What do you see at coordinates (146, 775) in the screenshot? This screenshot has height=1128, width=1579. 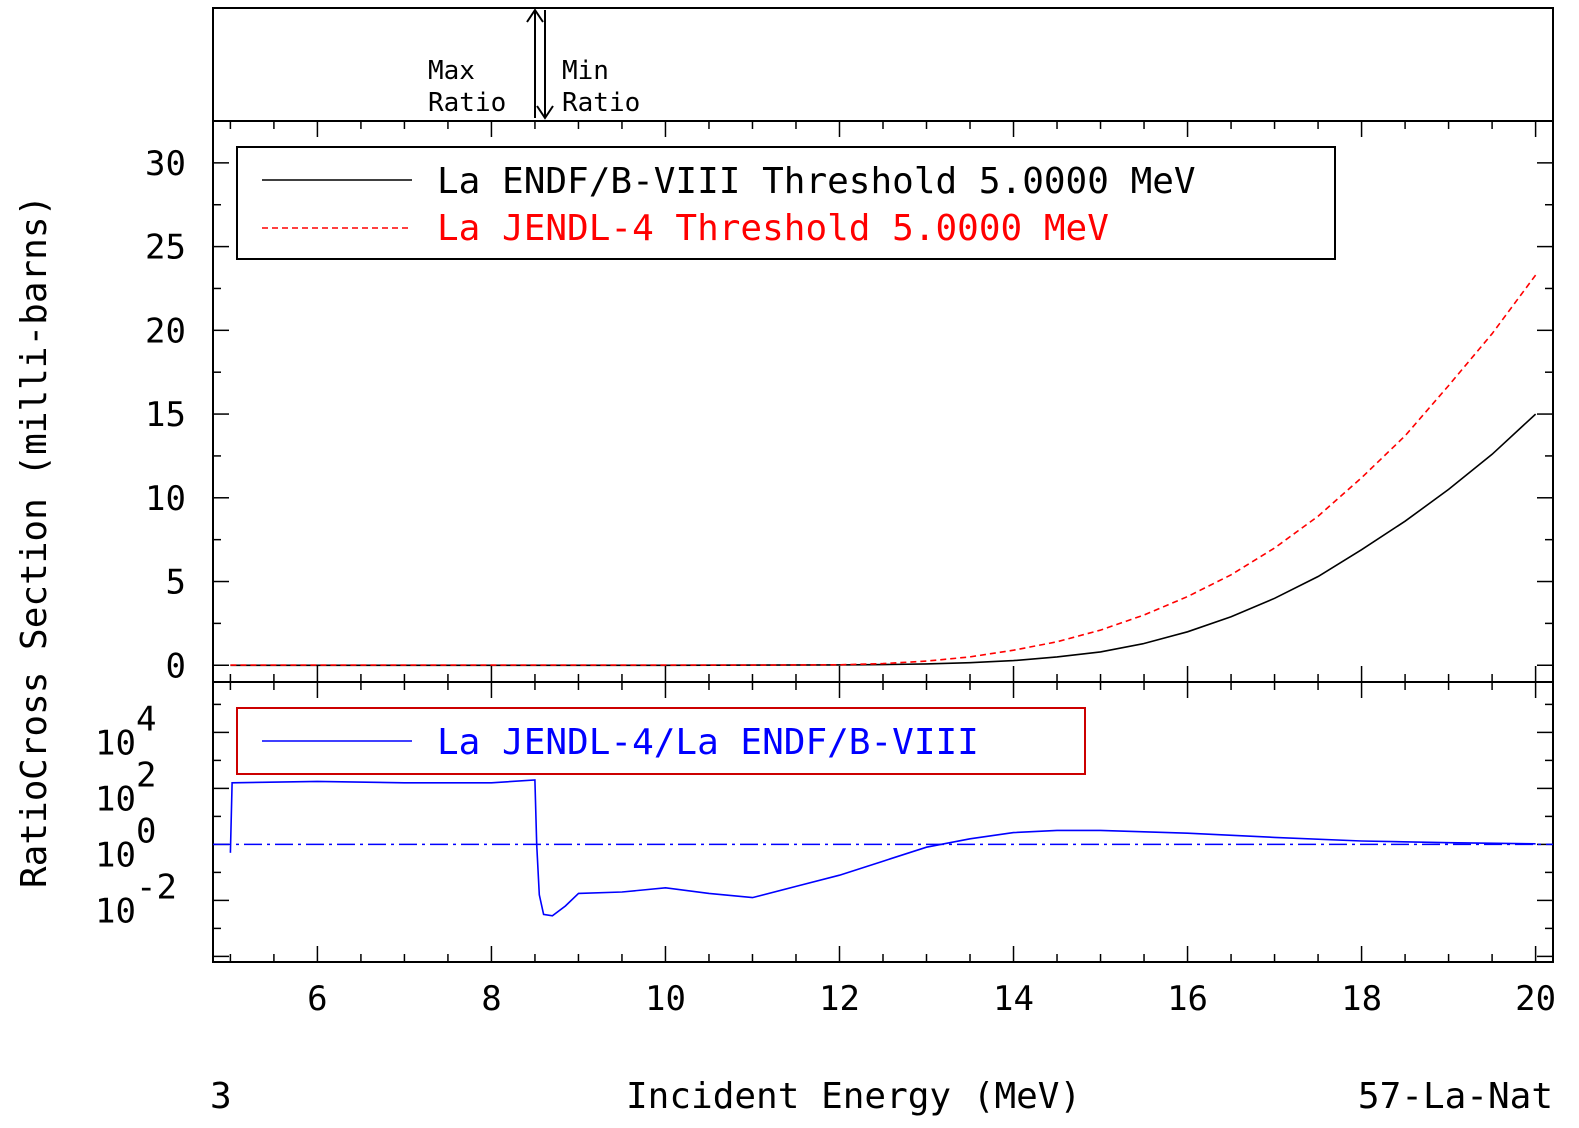 I see `ratio-tick-label-exponent: 2` at bounding box center [146, 775].